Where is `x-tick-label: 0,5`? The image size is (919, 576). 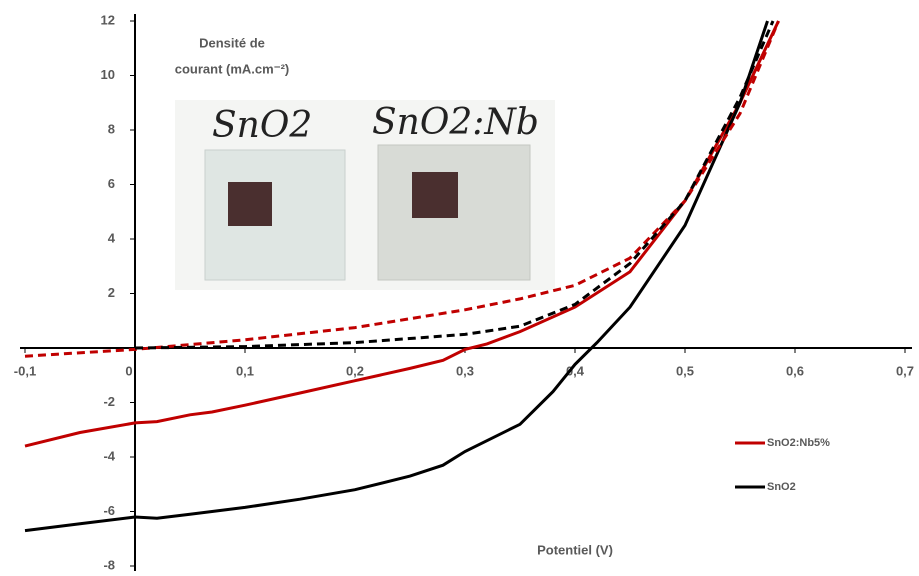
x-tick-label: 0,5 is located at coordinates (685, 370).